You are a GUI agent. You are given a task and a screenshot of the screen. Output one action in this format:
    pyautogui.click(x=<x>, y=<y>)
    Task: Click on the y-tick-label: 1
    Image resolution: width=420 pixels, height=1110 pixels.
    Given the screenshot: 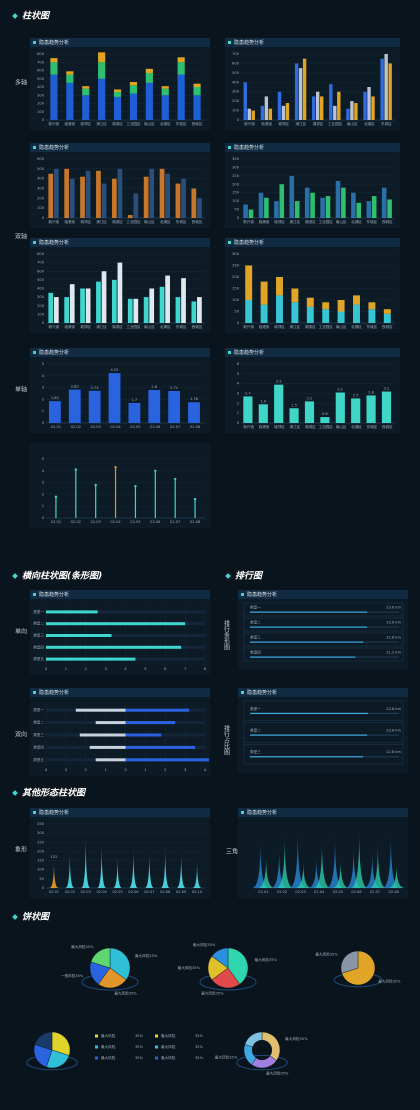 What is the action you would take?
    pyautogui.click(x=43, y=506)
    